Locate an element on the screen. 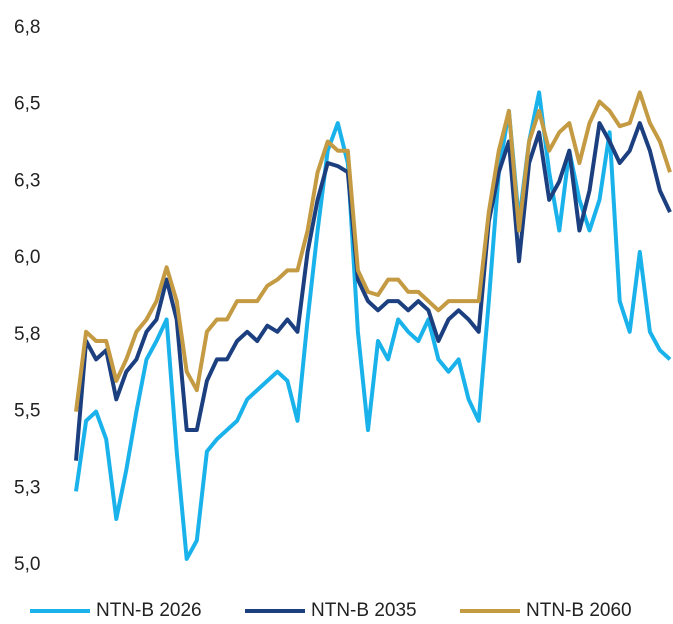 This screenshot has height=624, width=673. legend-label: NTN-B 2060 is located at coordinates (579, 610).